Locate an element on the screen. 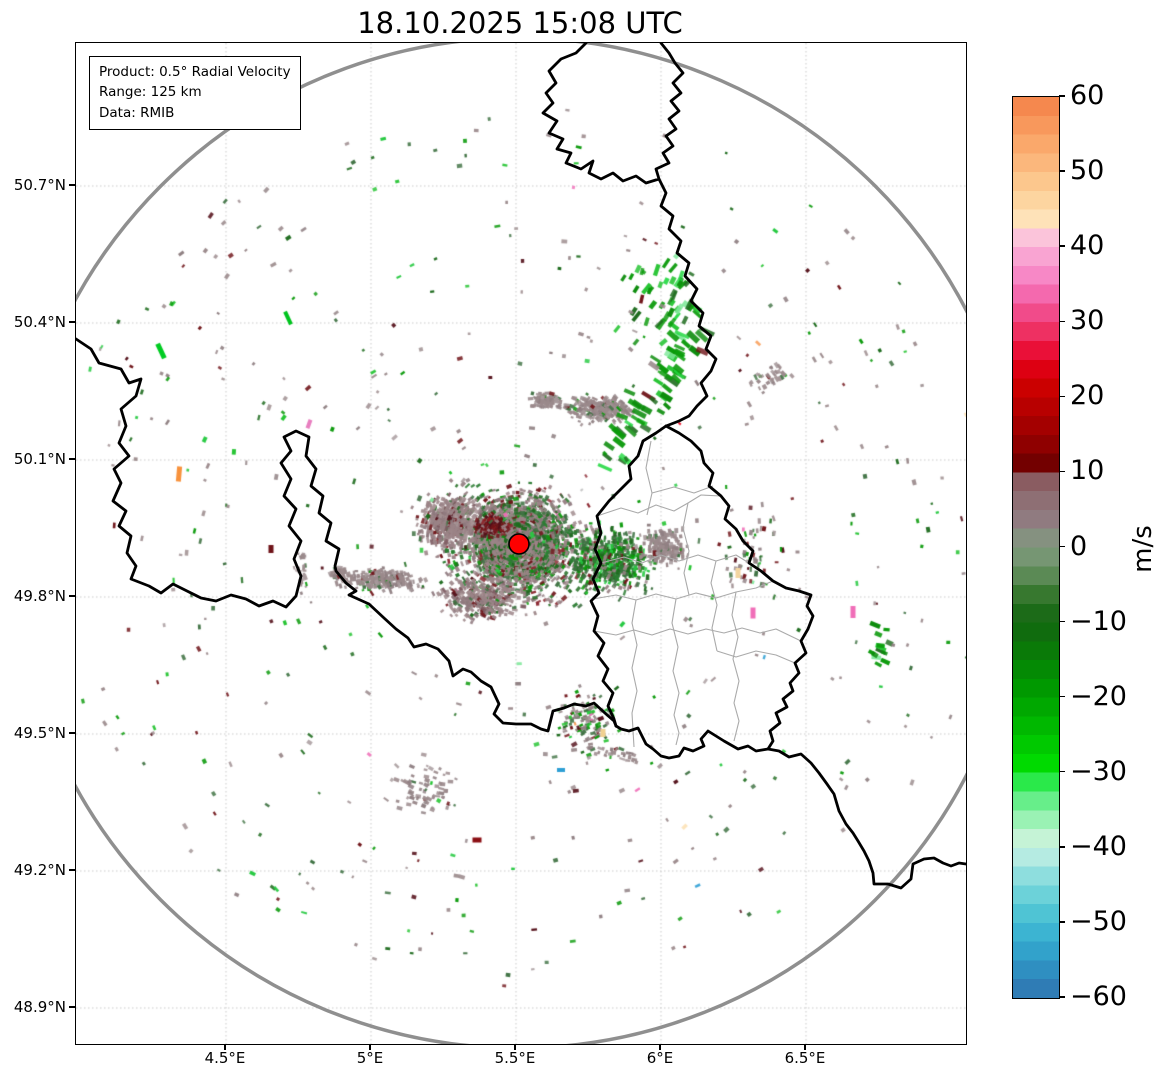  lat-tick-label: 50.4°N is located at coordinates (39, 322).